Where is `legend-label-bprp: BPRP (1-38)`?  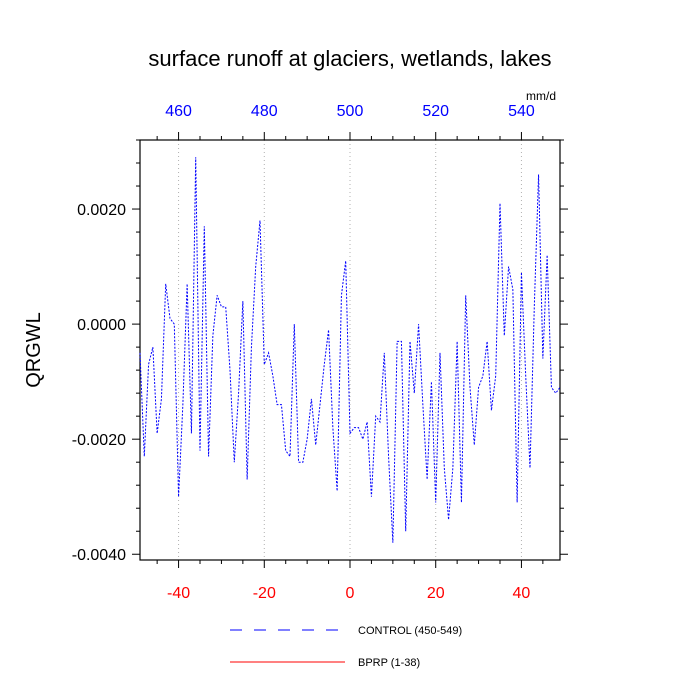 legend-label-bprp: BPRP (1-38) is located at coordinates (389, 663).